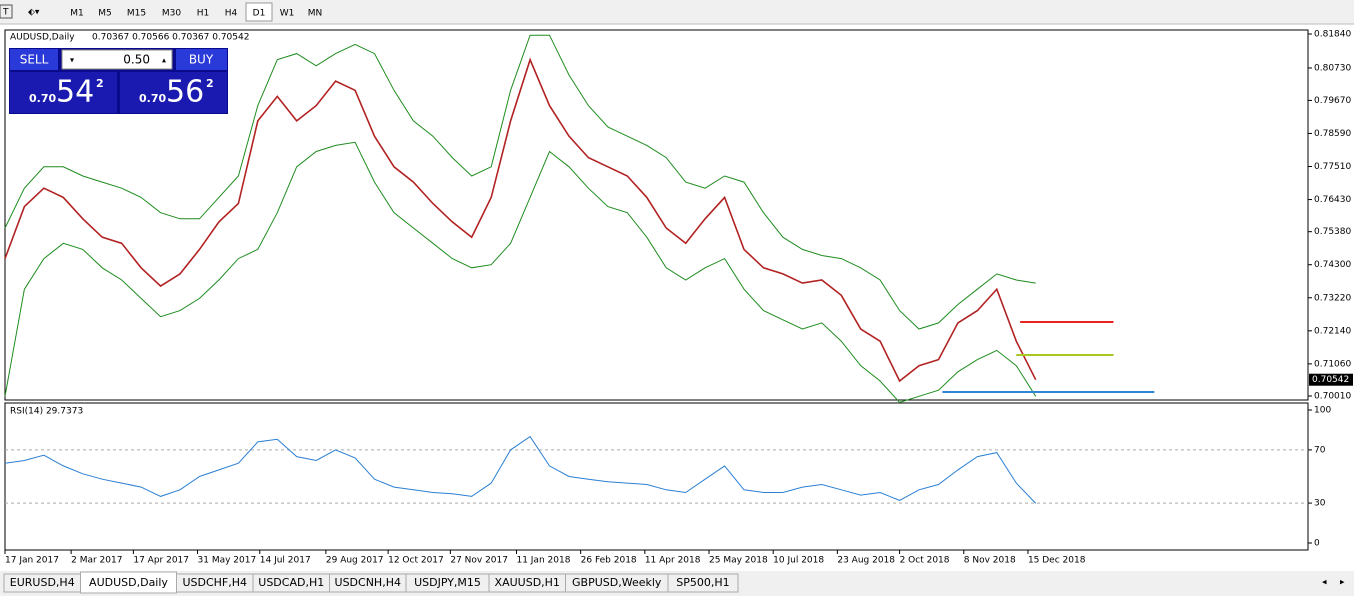 The height and width of the screenshot is (596, 1354). I want to click on tool-icon-text: T, so click(5, 13).